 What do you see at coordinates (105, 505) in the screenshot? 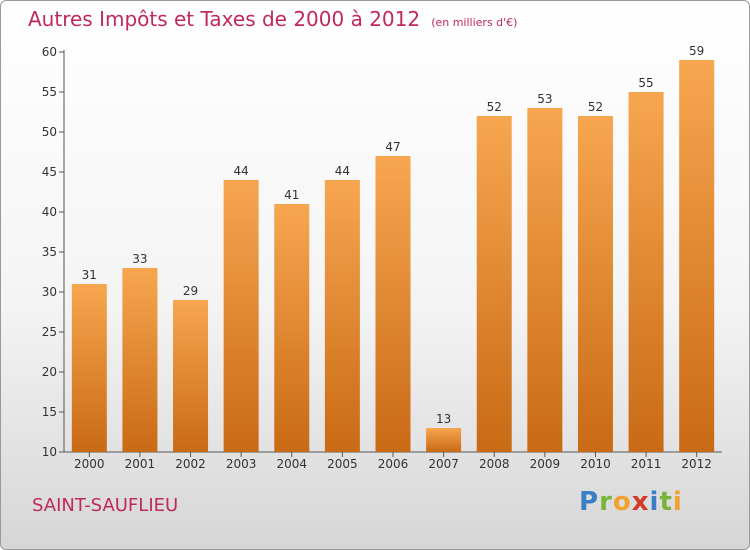
I see `commune-name: SAINT-SAUFLIEU` at bounding box center [105, 505].